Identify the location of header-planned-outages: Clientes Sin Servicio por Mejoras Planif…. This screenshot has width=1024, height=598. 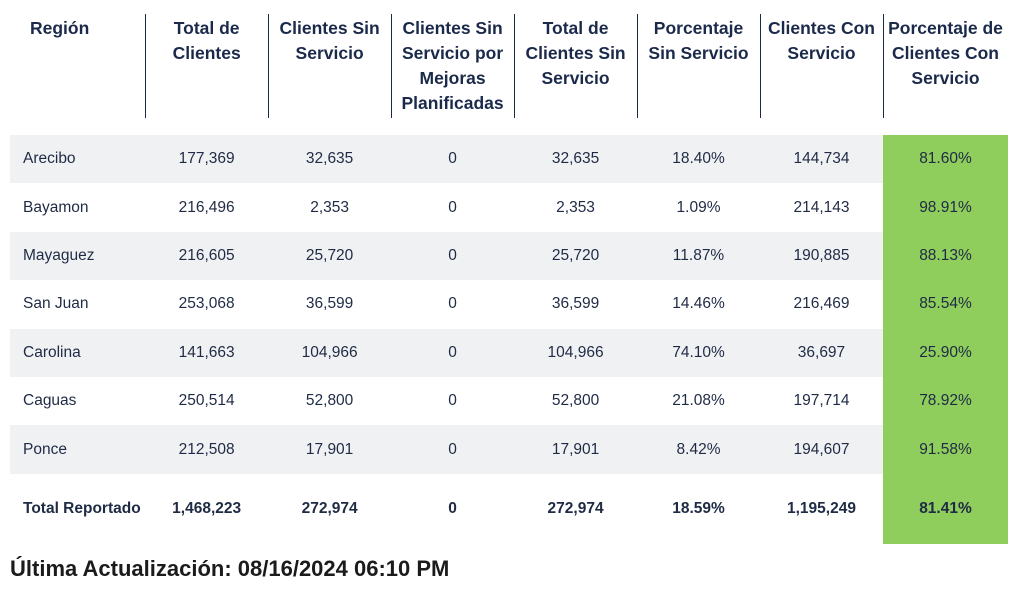
(452, 72).